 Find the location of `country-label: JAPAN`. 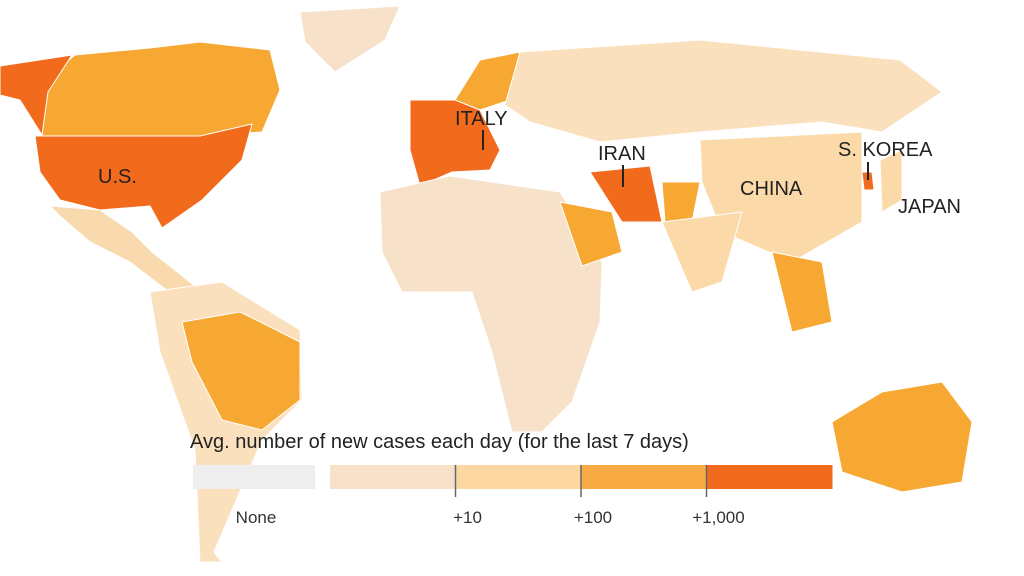

country-label: JAPAN is located at coordinates (929, 207).